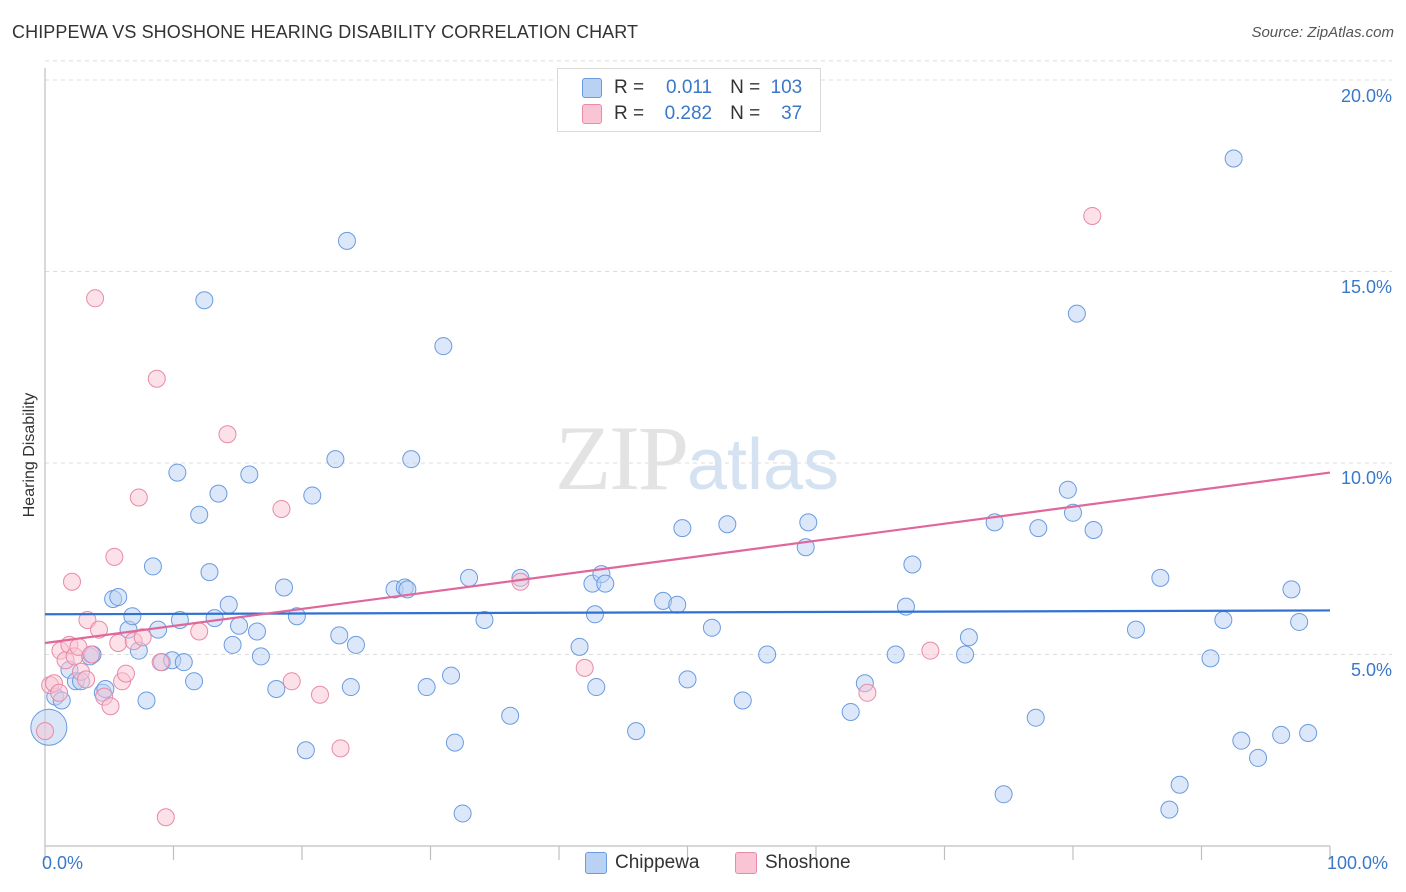  What do you see at coordinates (1366, 478) in the screenshot?
I see `y-tick-label: 10.0%` at bounding box center [1366, 478].